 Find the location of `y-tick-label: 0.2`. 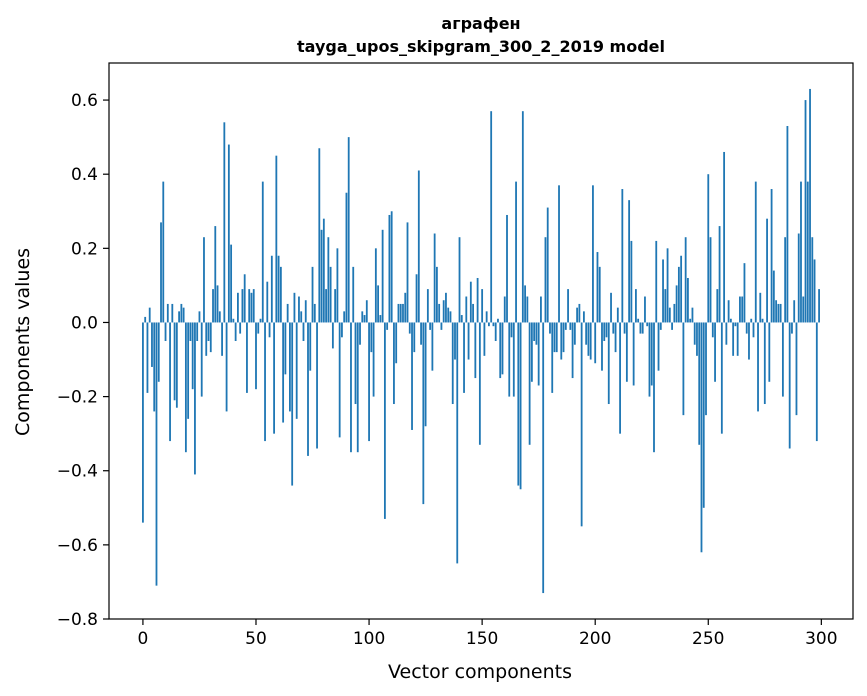

y-tick-label: 0.2 is located at coordinates (84, 249).